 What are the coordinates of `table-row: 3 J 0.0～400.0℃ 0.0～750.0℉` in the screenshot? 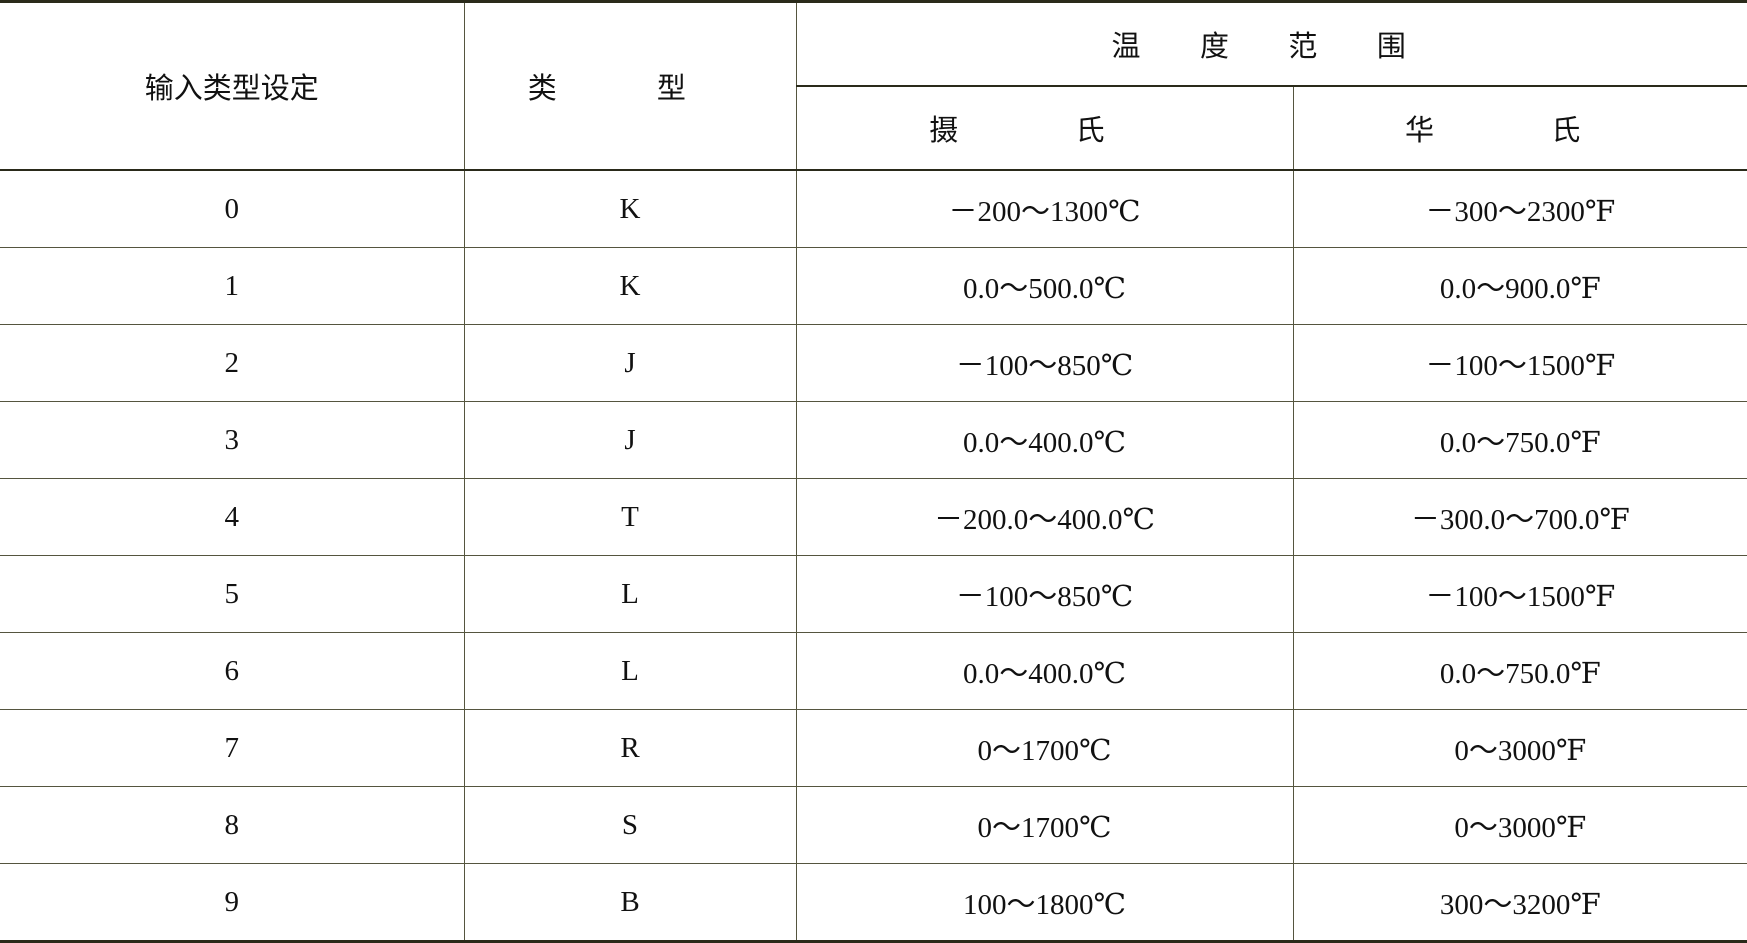 It's located at (873, 440).